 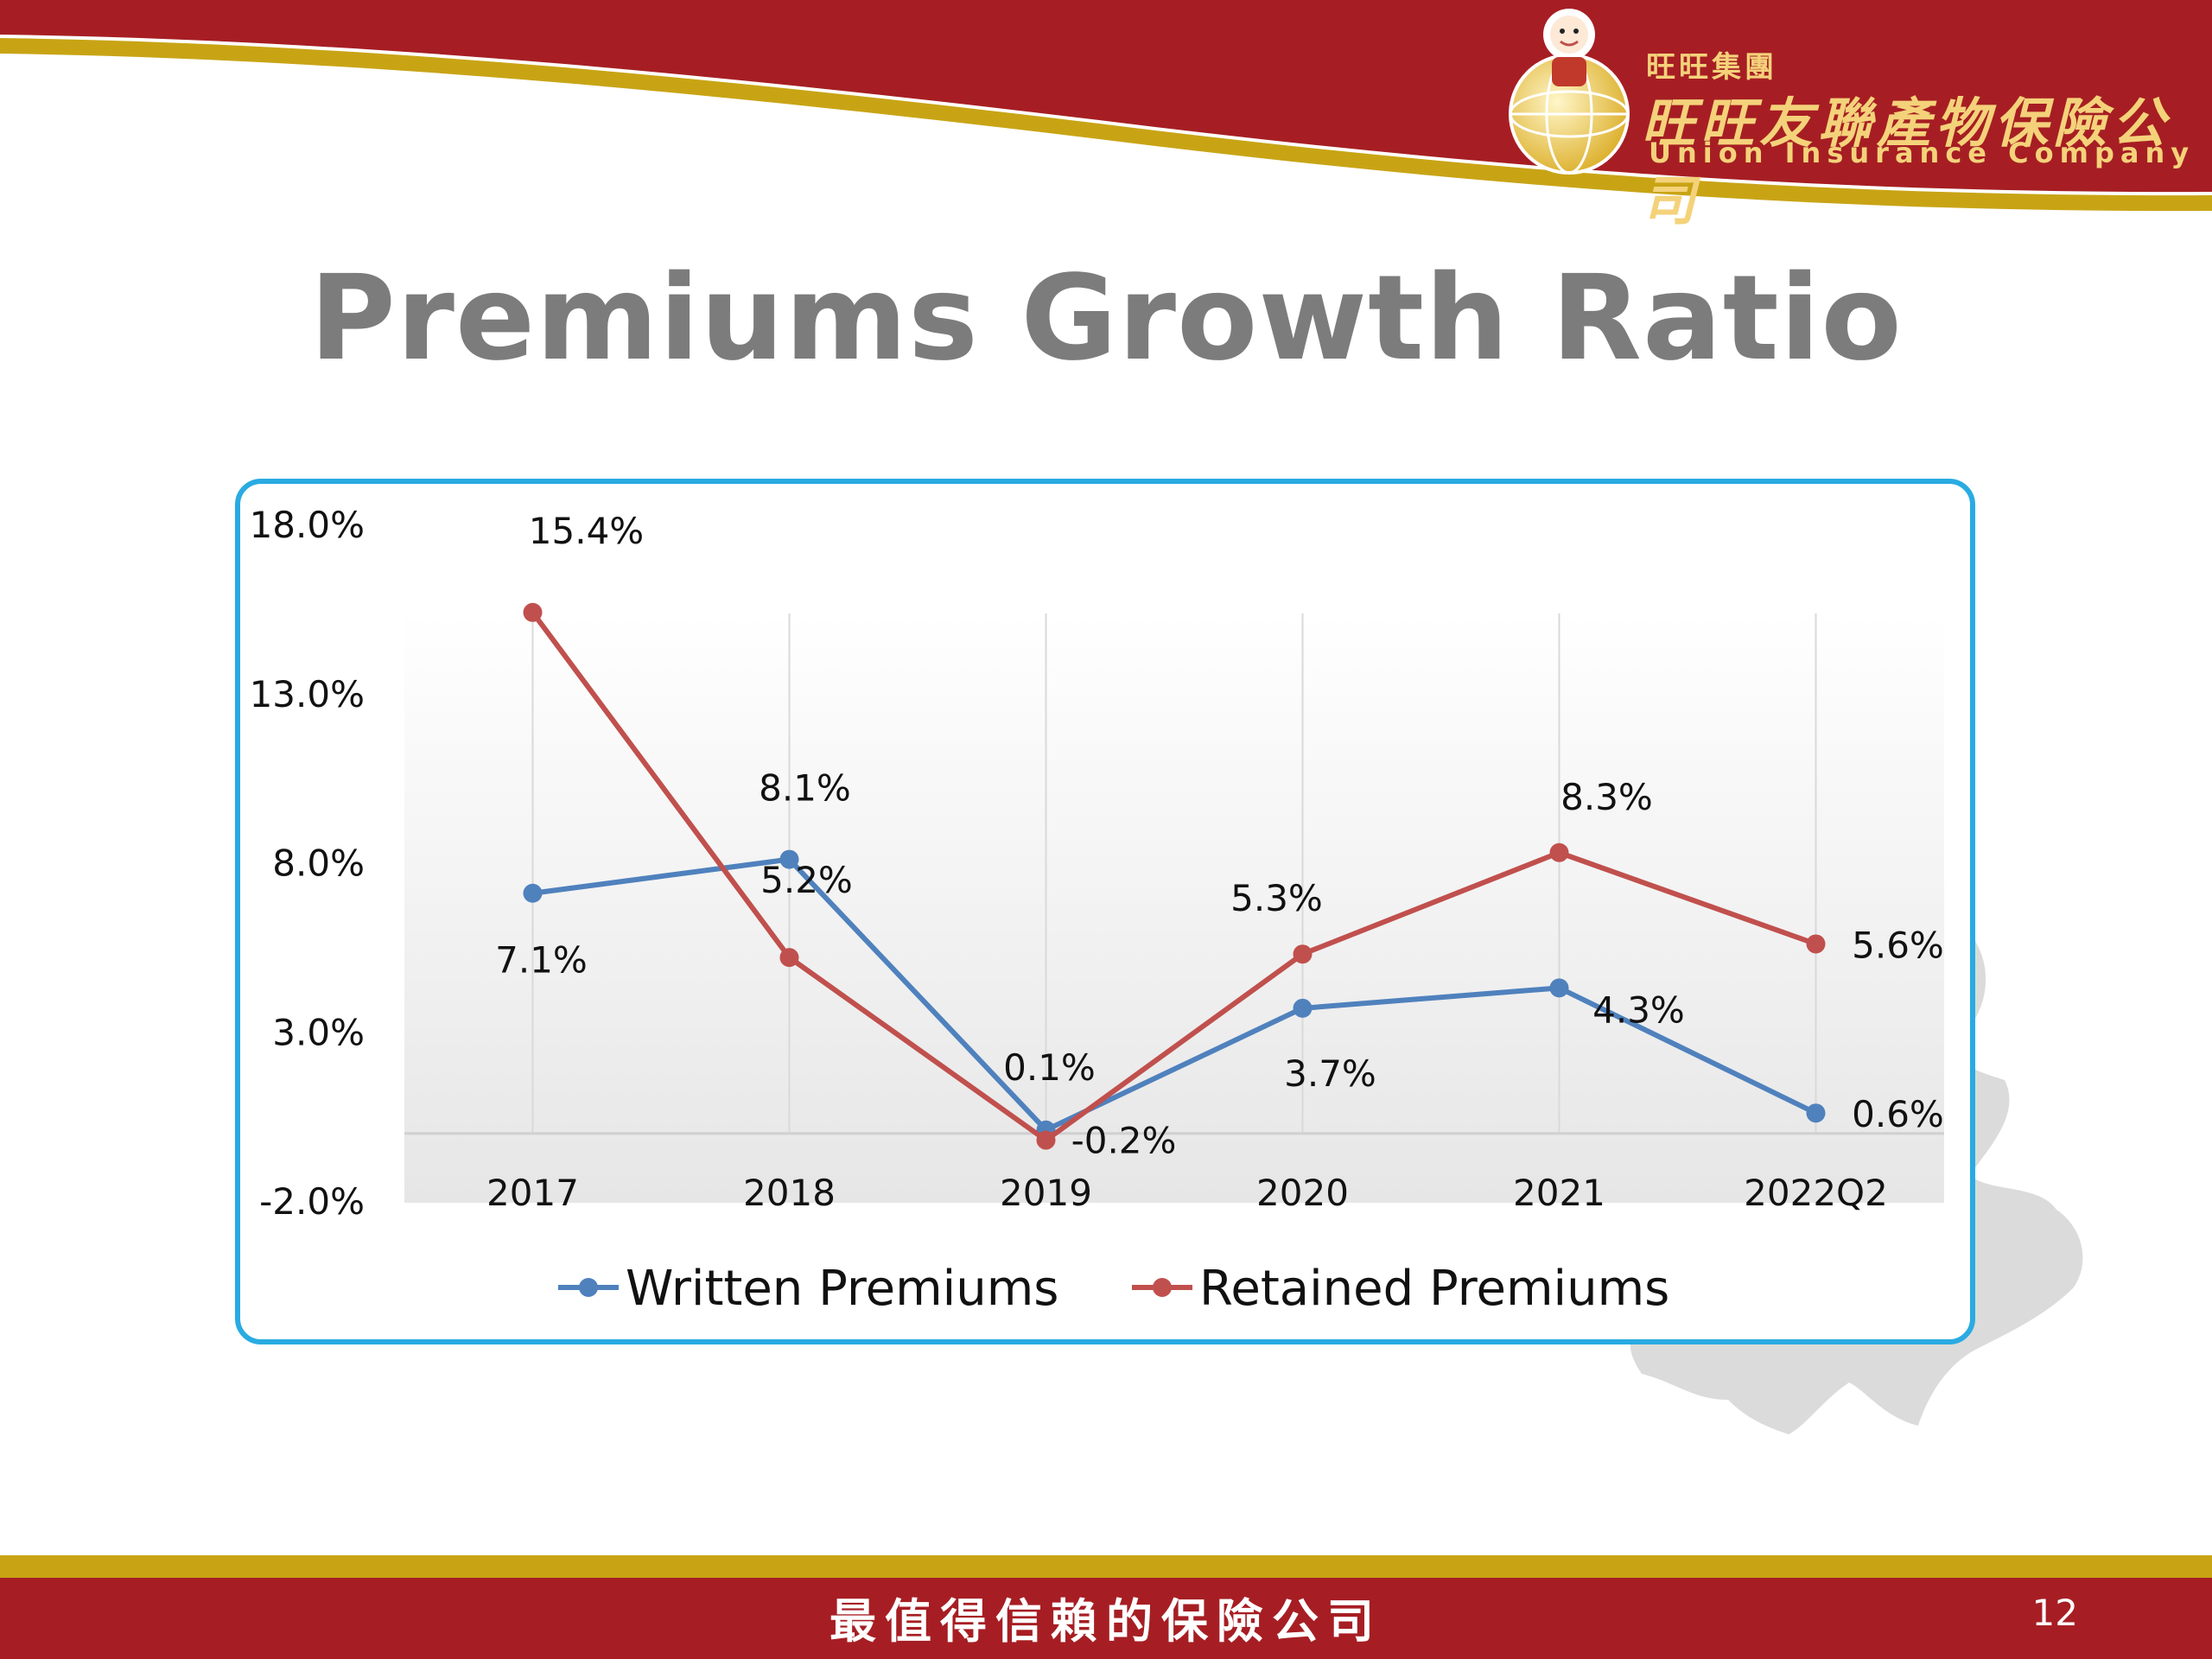 I want to click on x-tick-label: 2021, so click(x=1559, y=1193).